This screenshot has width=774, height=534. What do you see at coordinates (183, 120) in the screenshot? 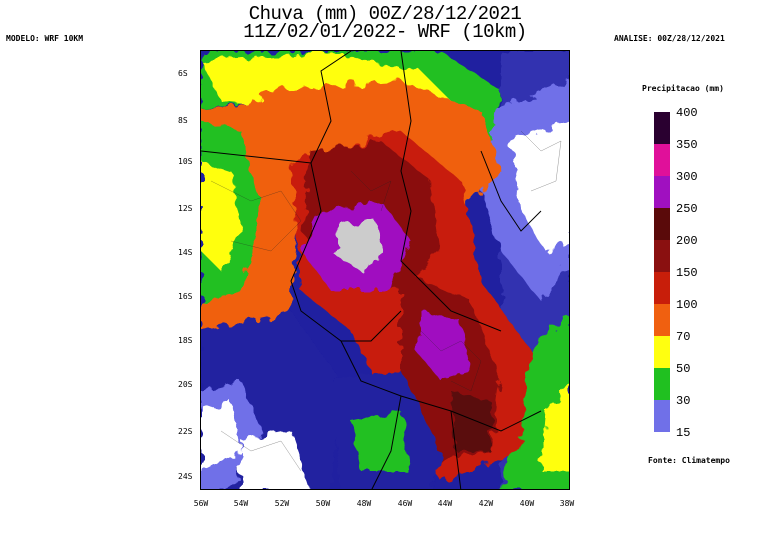
I see `lat-label: 8S` at bounding box center [183, 120].